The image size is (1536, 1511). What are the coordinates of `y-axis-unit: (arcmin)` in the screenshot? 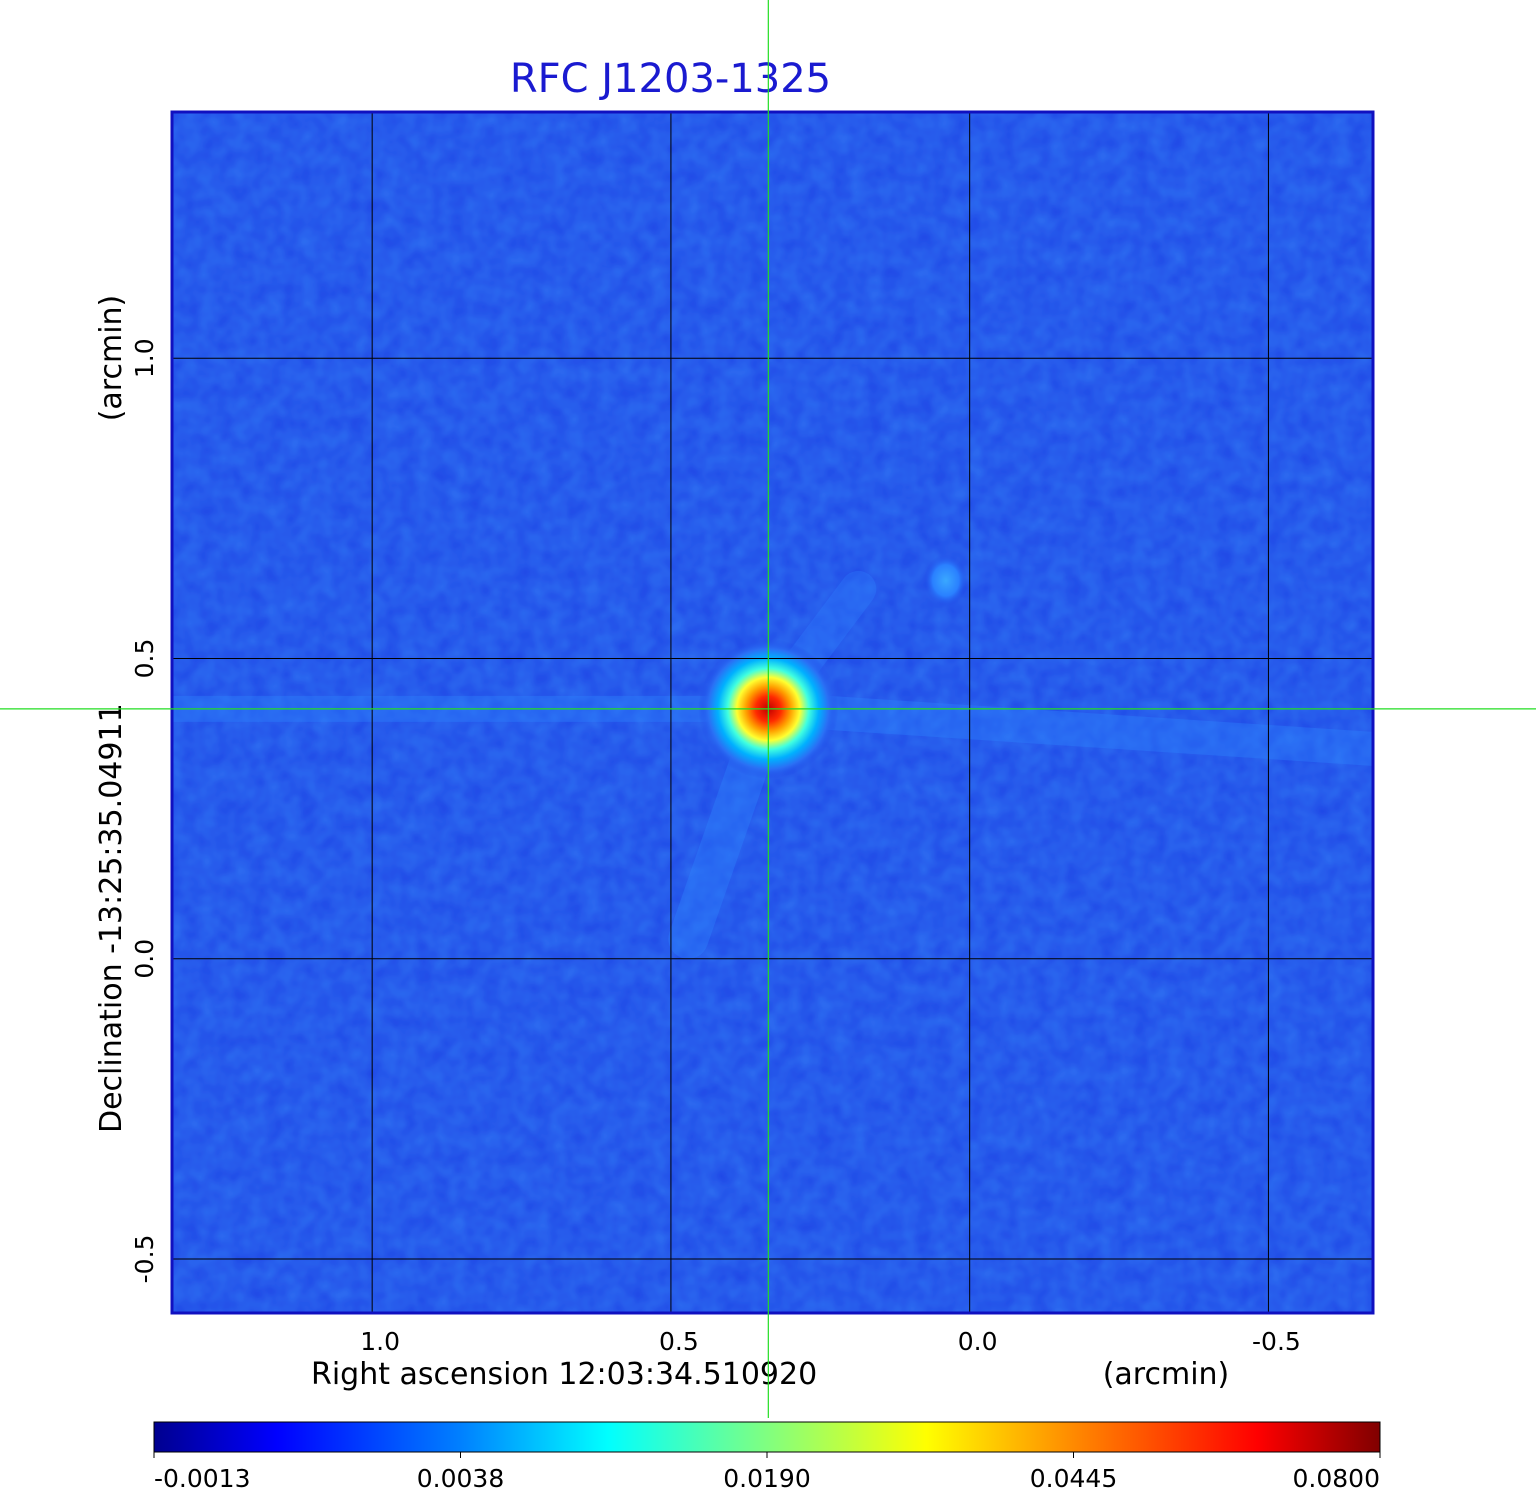 It's located at (111, 358).